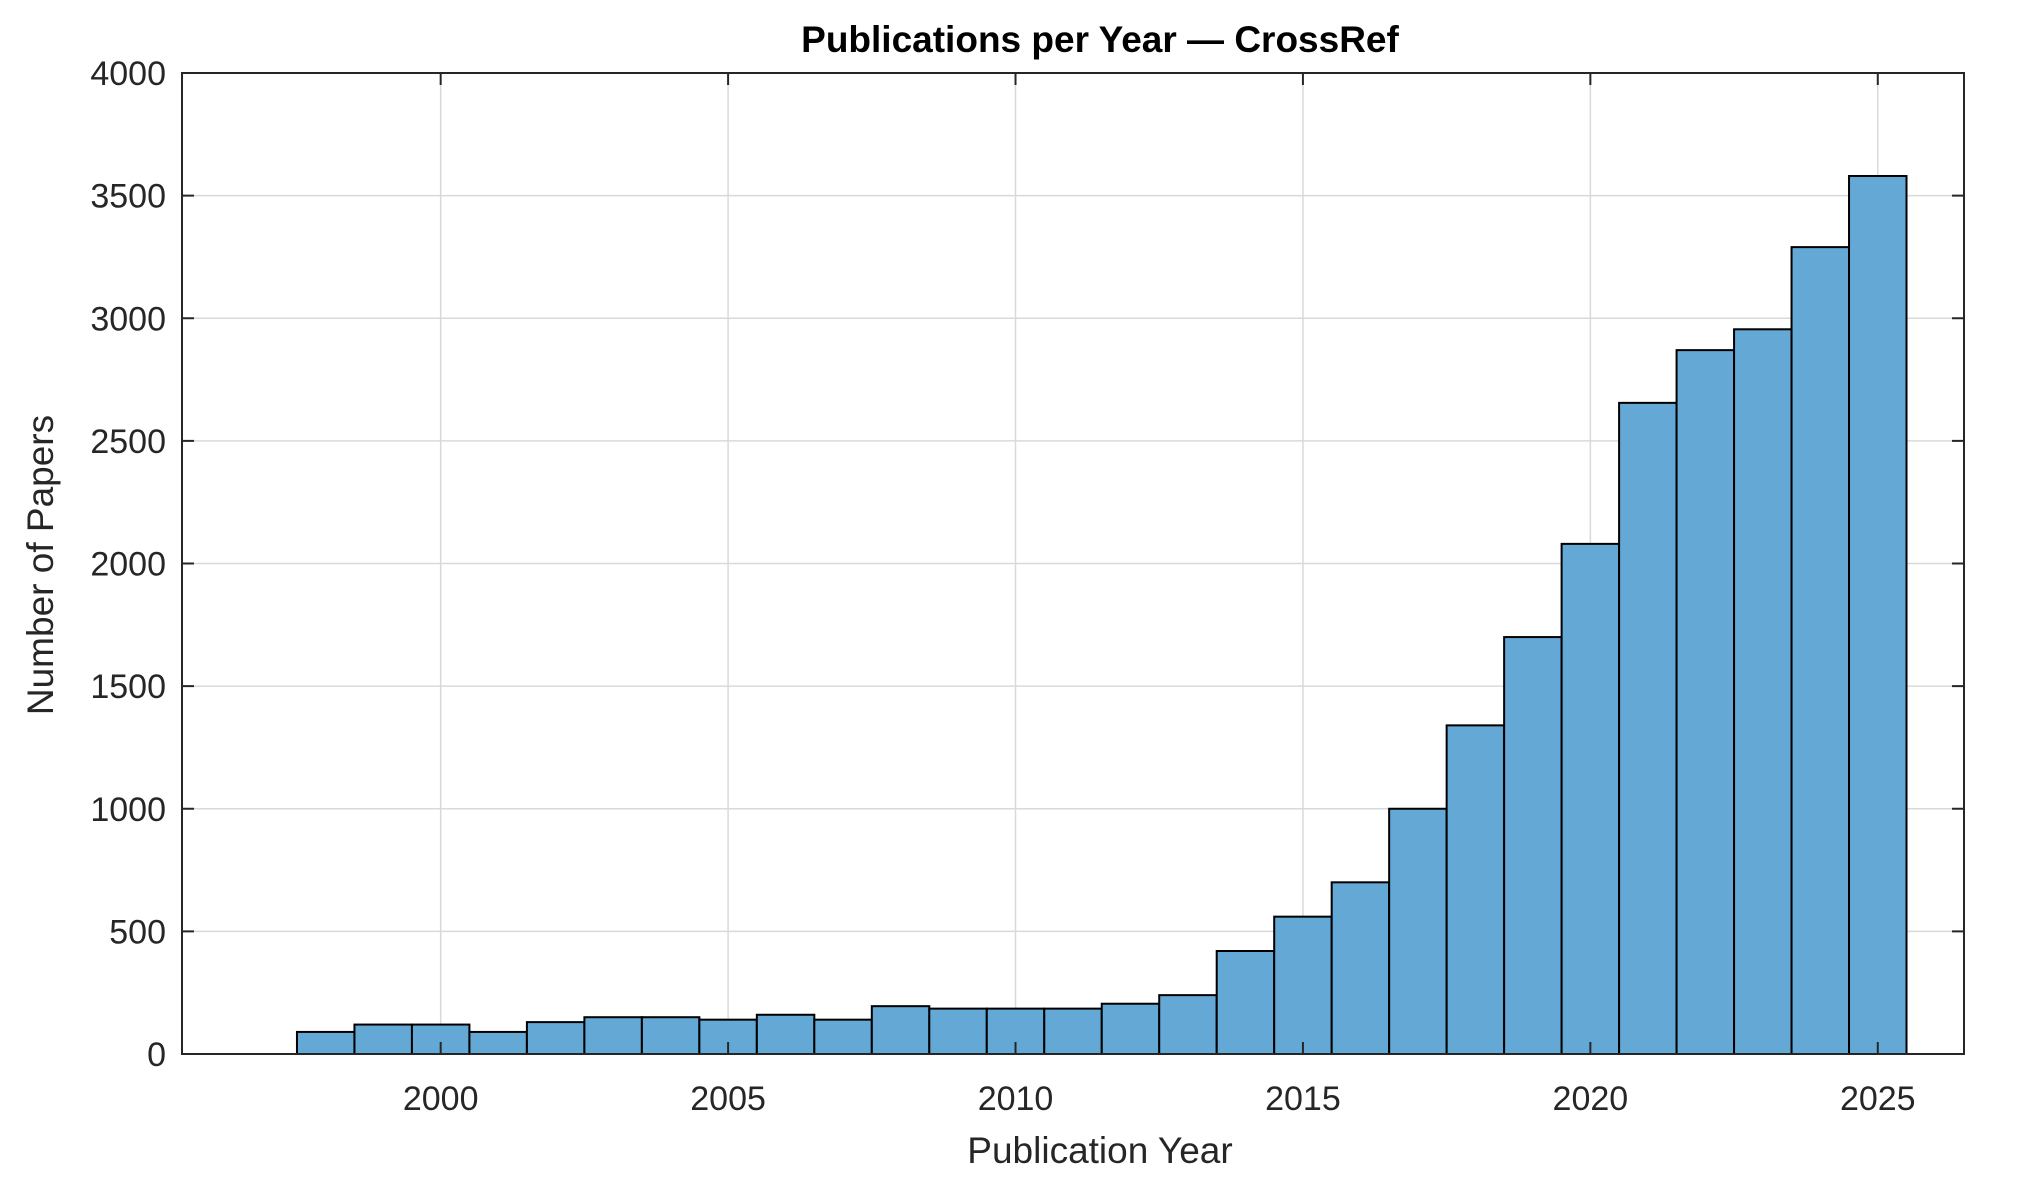 The height and width of the screenshot is (1186, 2035). I want to click on y-tick-label: 1000, so click(128, 810).